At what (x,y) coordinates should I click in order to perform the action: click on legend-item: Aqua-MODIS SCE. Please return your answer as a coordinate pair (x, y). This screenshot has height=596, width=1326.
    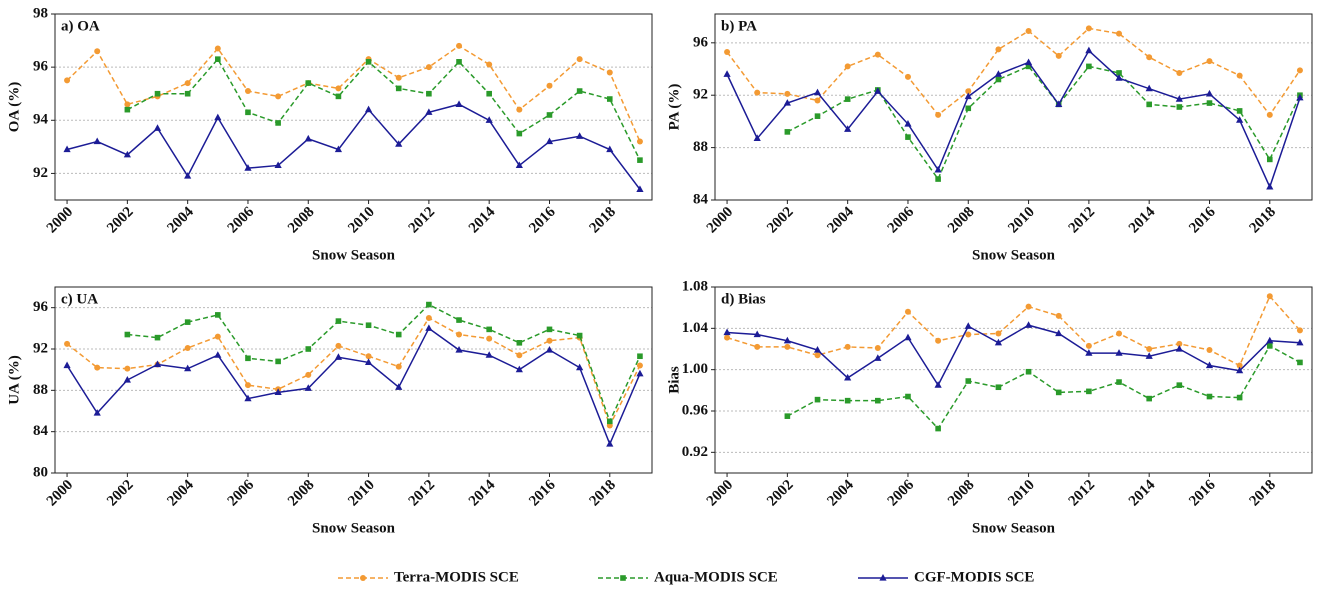
    Looking at the image, I should click on (688, 577).